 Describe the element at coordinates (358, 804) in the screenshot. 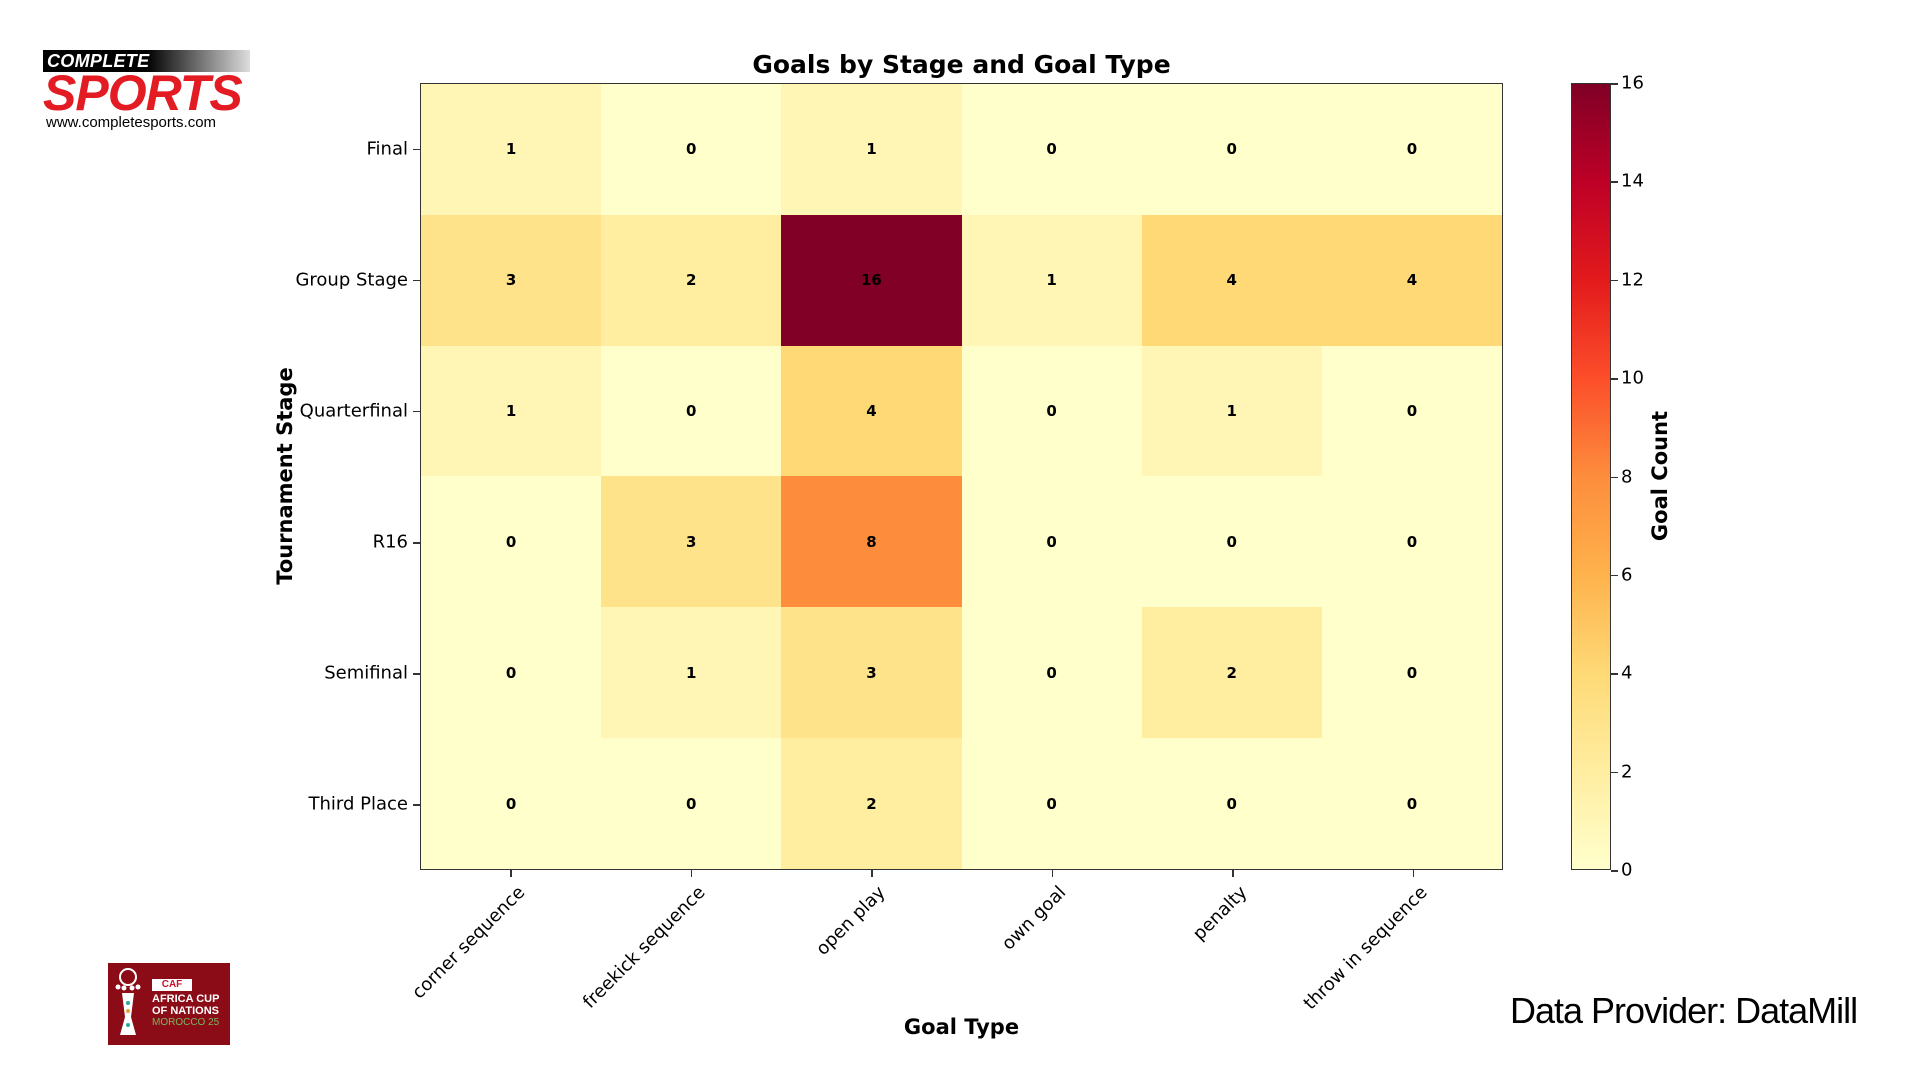

I see `y-tick-label: Third Place` at that location.